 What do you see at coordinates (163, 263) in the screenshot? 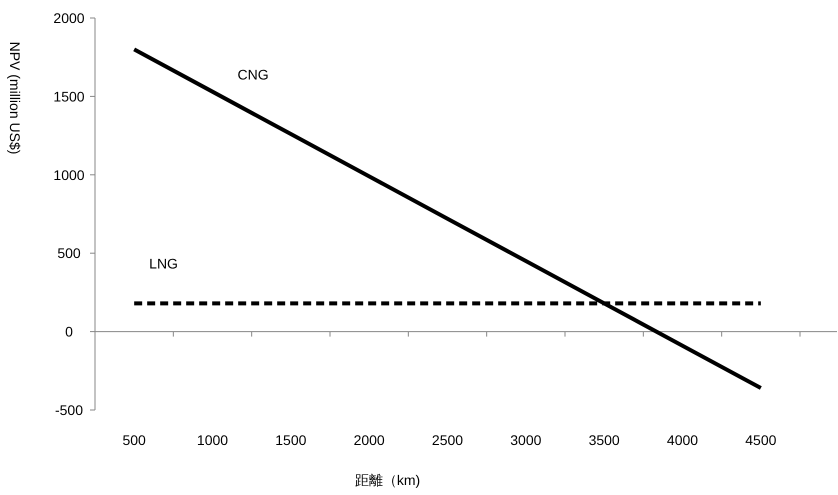
I see `text: LNG` at bounding box center [163, 263].